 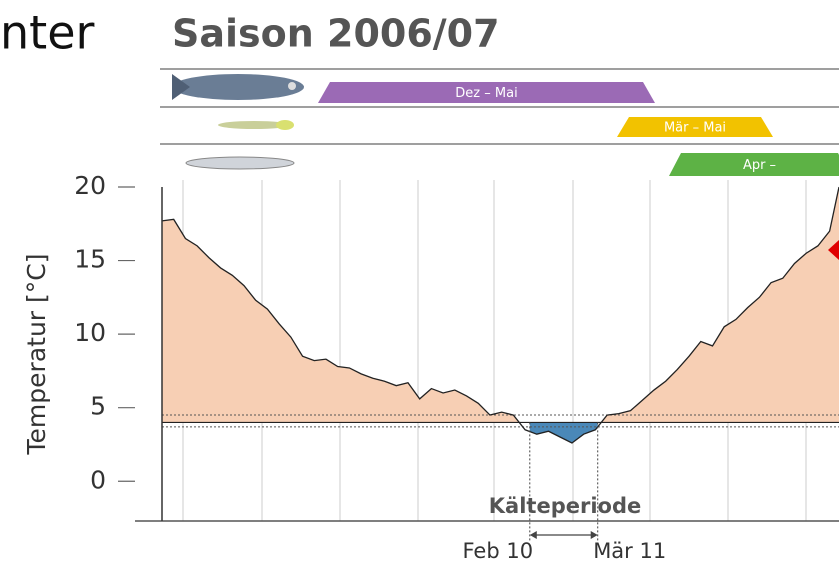 I want to click on y-tick-label: 0, so click(x=98, y=479).